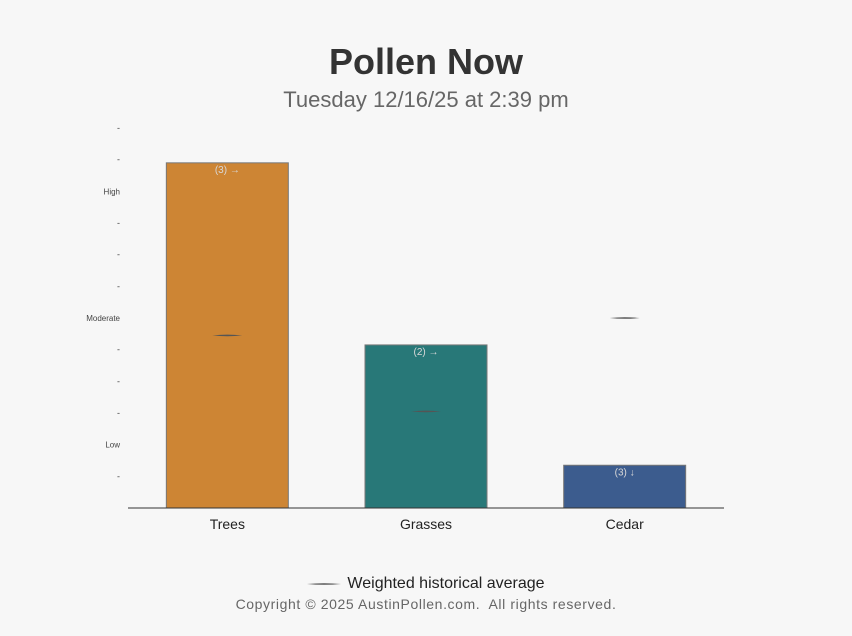  Describe the element at coordinates (625, 524) in the screenshot. I see `x-tick-label: Cedar` at that location.